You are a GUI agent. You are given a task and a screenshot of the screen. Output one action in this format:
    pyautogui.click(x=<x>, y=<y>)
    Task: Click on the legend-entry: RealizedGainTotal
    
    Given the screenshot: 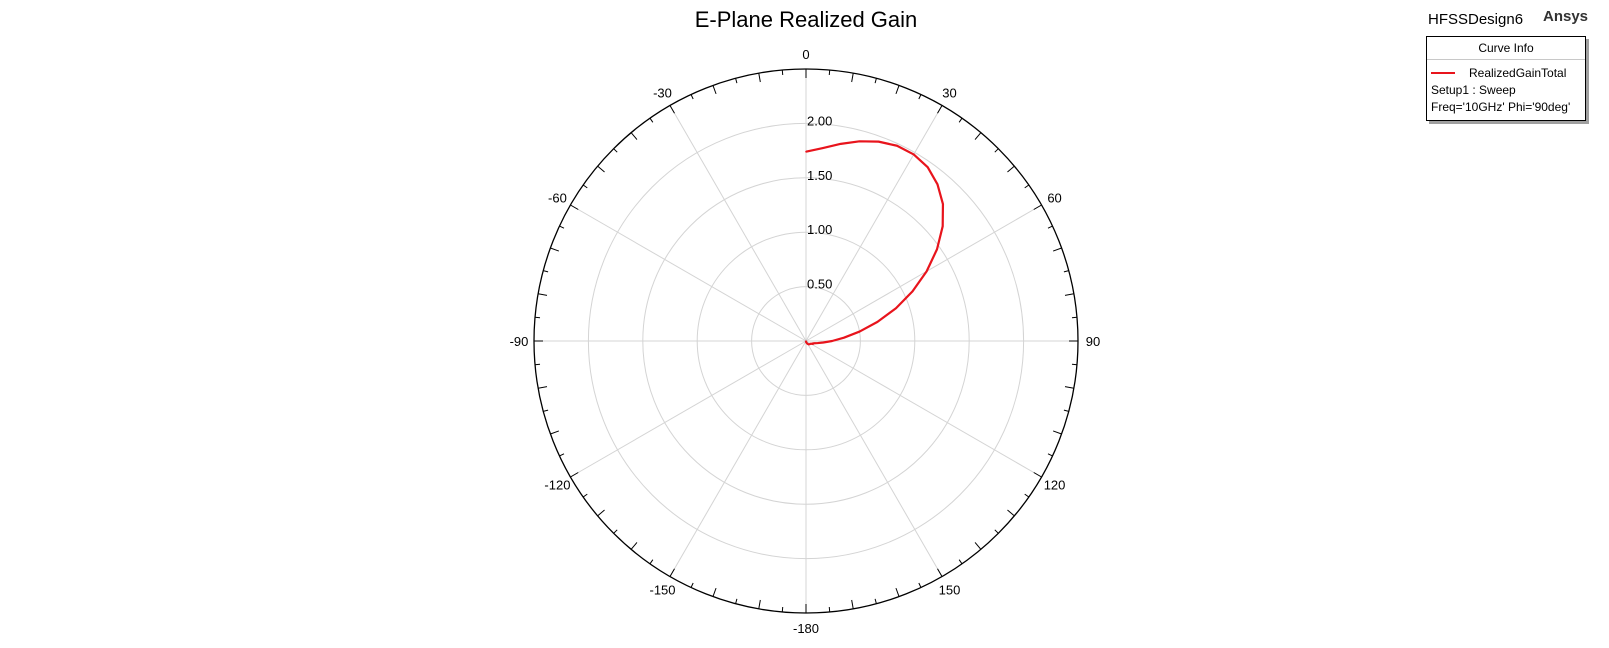 What is the action you would take?
    pyautogui.click(x=1506, y=73)
    